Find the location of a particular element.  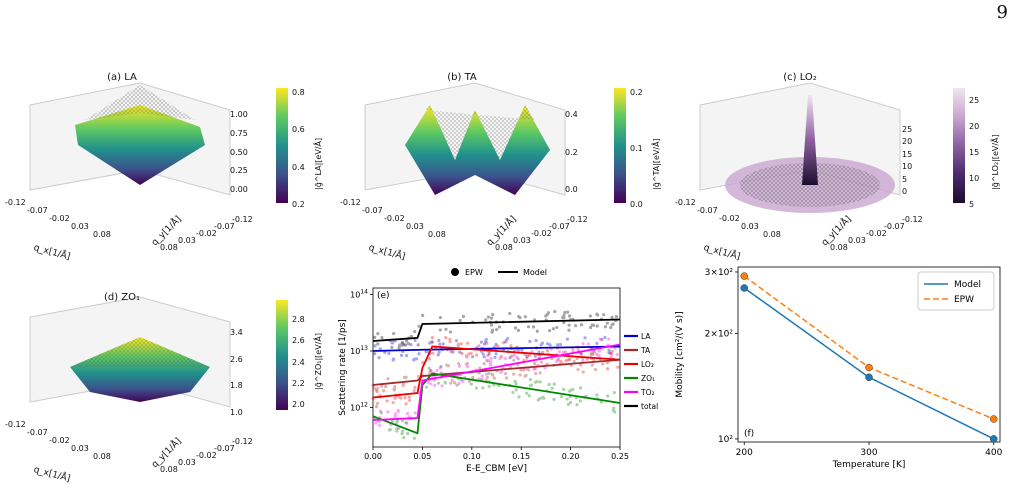

legend-label-TO₂: TO₂ is located at coordinates (647, 392).